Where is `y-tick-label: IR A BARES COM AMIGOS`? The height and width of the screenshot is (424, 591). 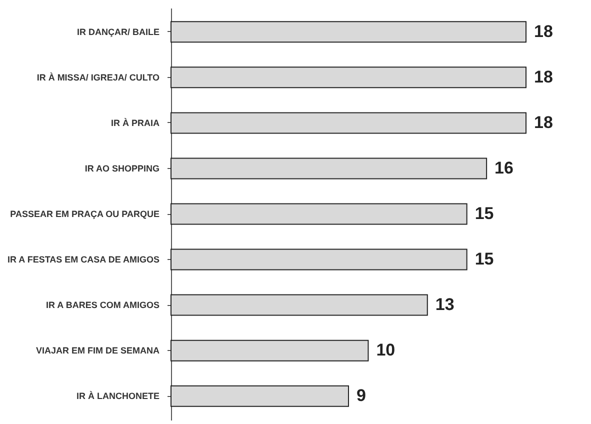
y-tick-label: IR A BARES COM AMIGOS is located at coordinates (103, 305).